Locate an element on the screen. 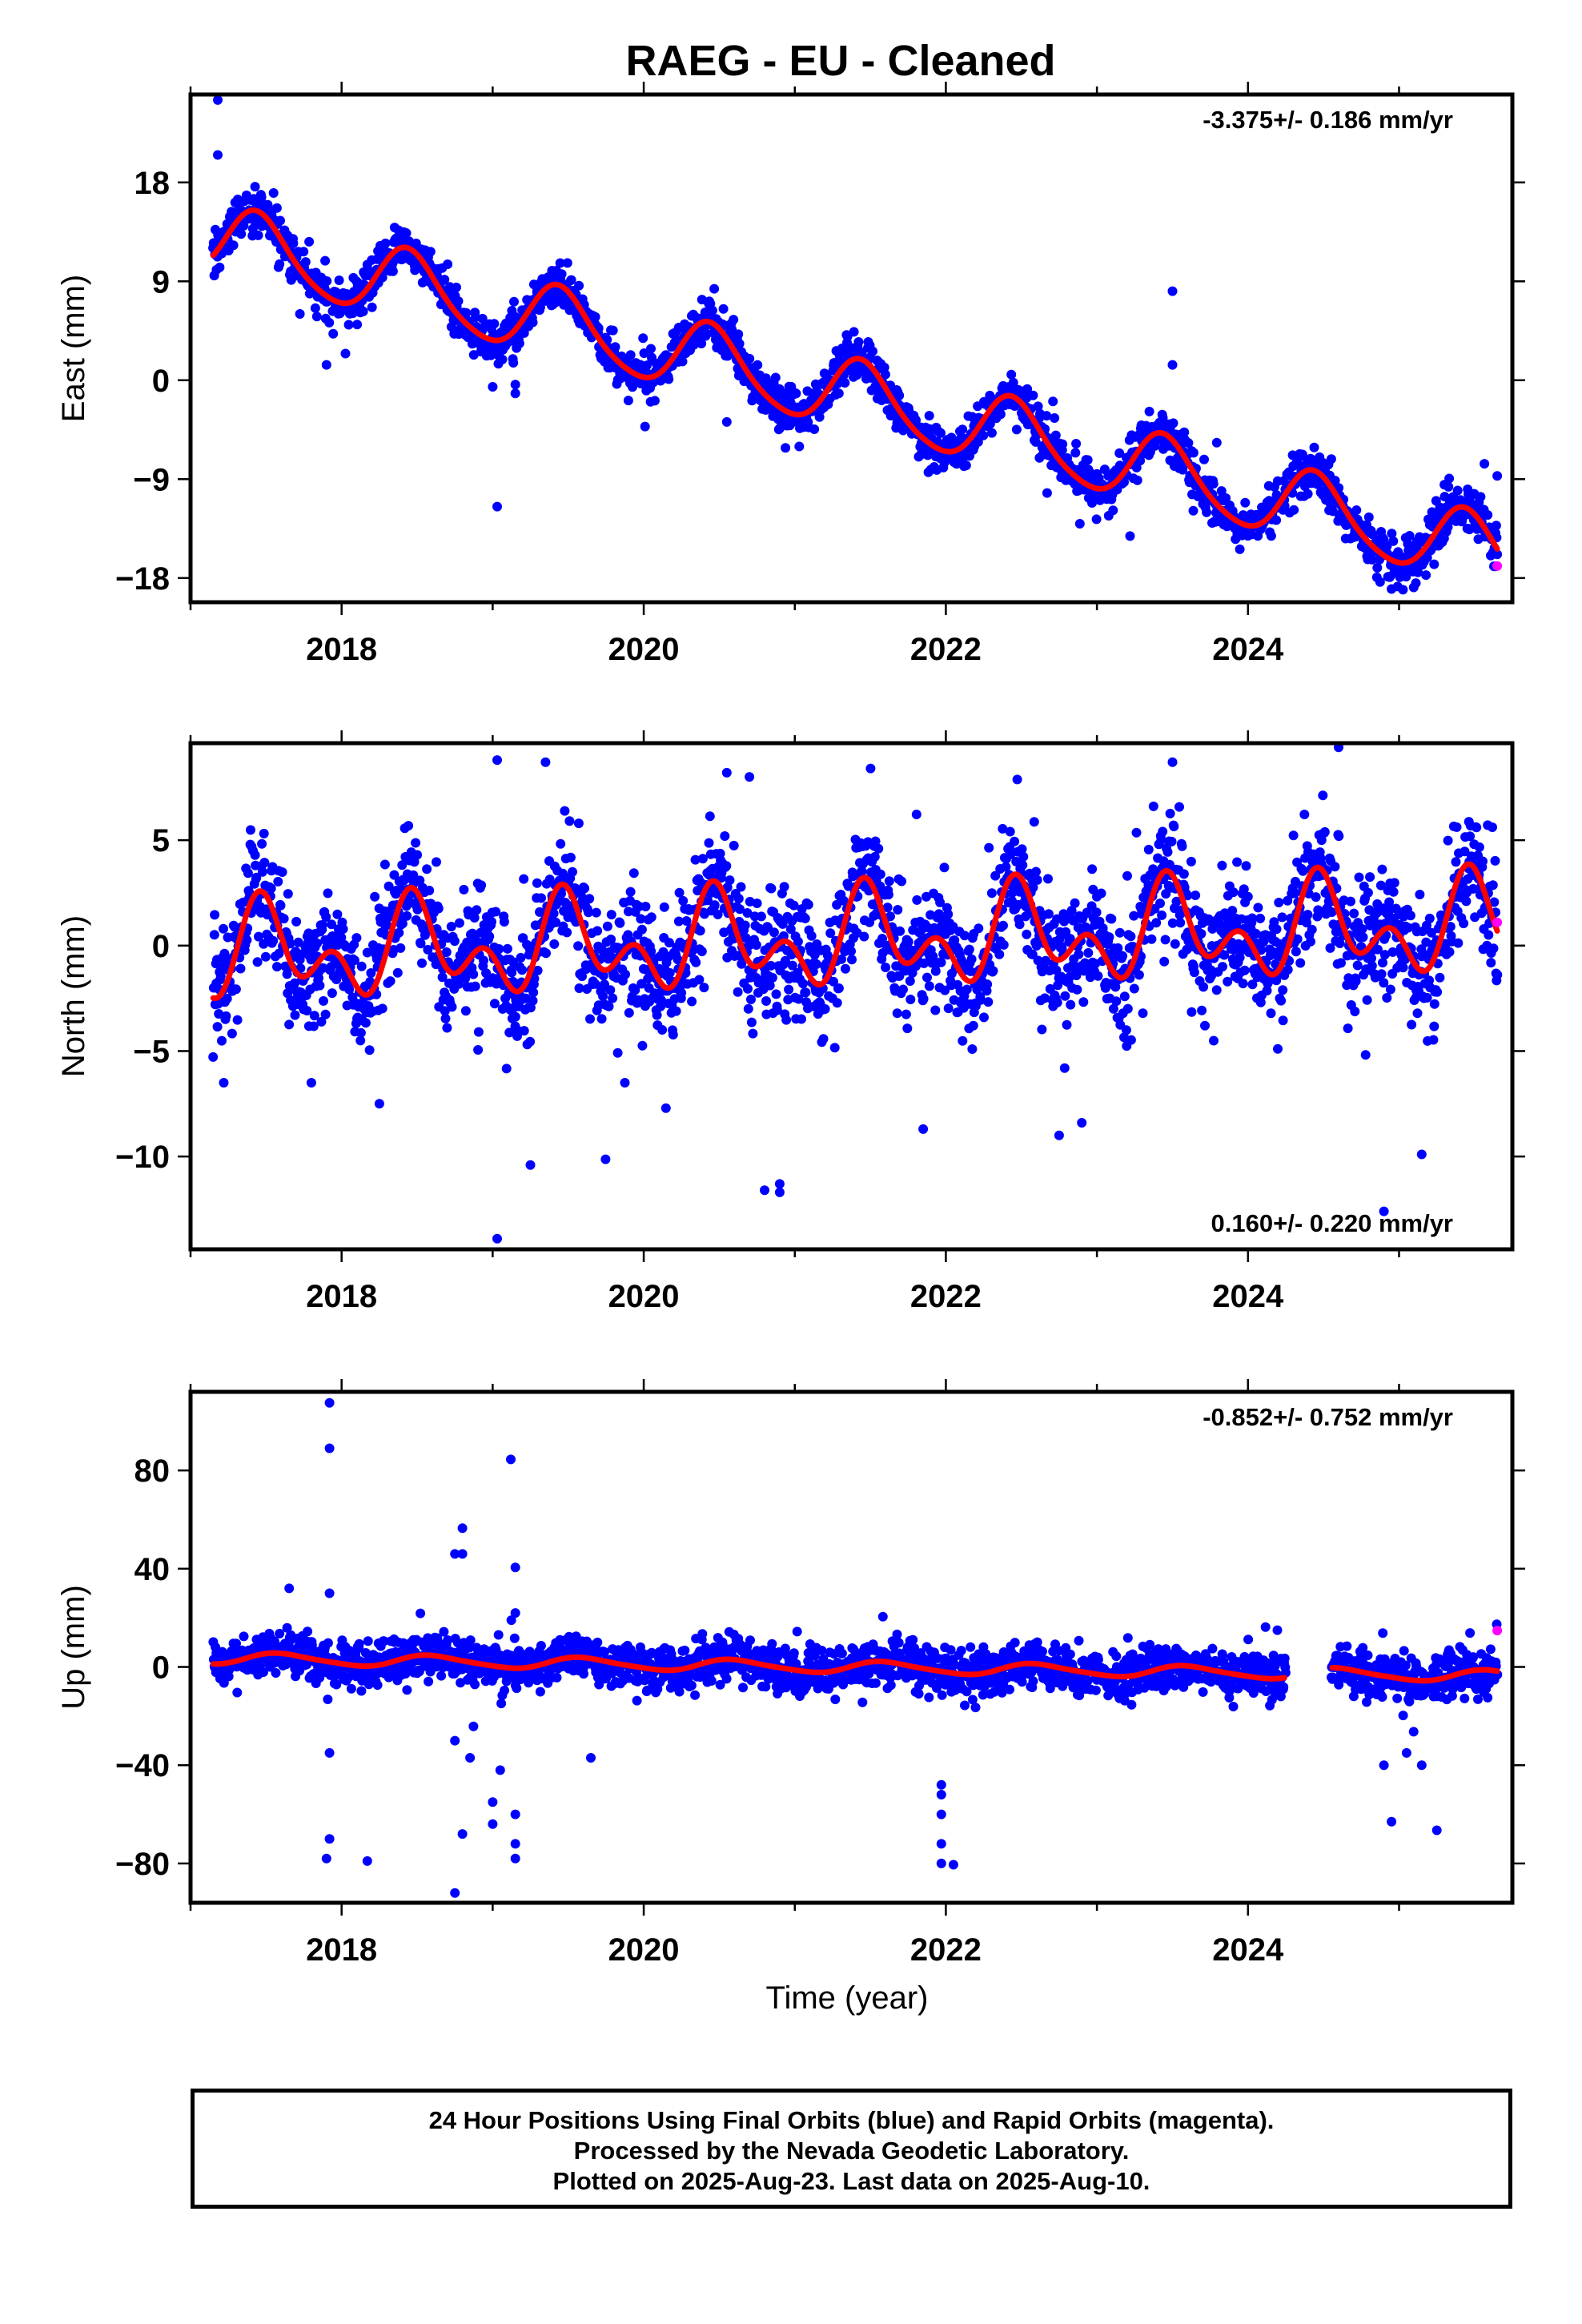 The image size is (1582, 2324). x-tick-label: 2024 is located at coordinates (1248, 649).